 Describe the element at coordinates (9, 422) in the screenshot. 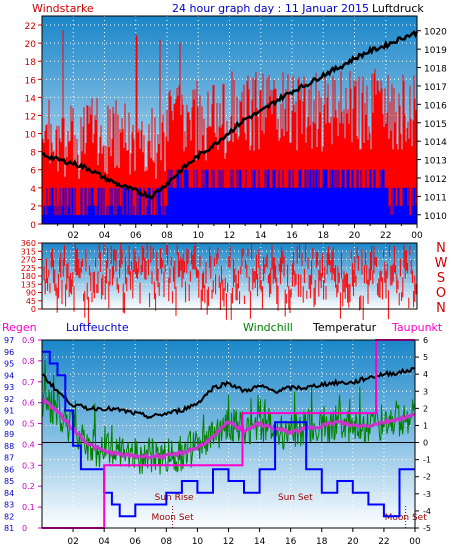

I see `humidity-tick-label: 90` at that location.